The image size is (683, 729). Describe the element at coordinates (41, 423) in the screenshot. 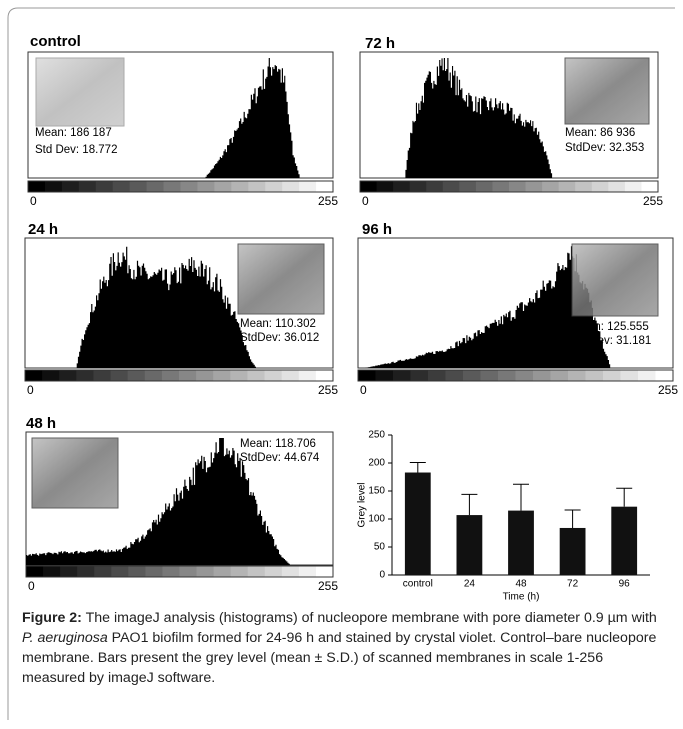

I see `panel-title: 48 h` at that location.